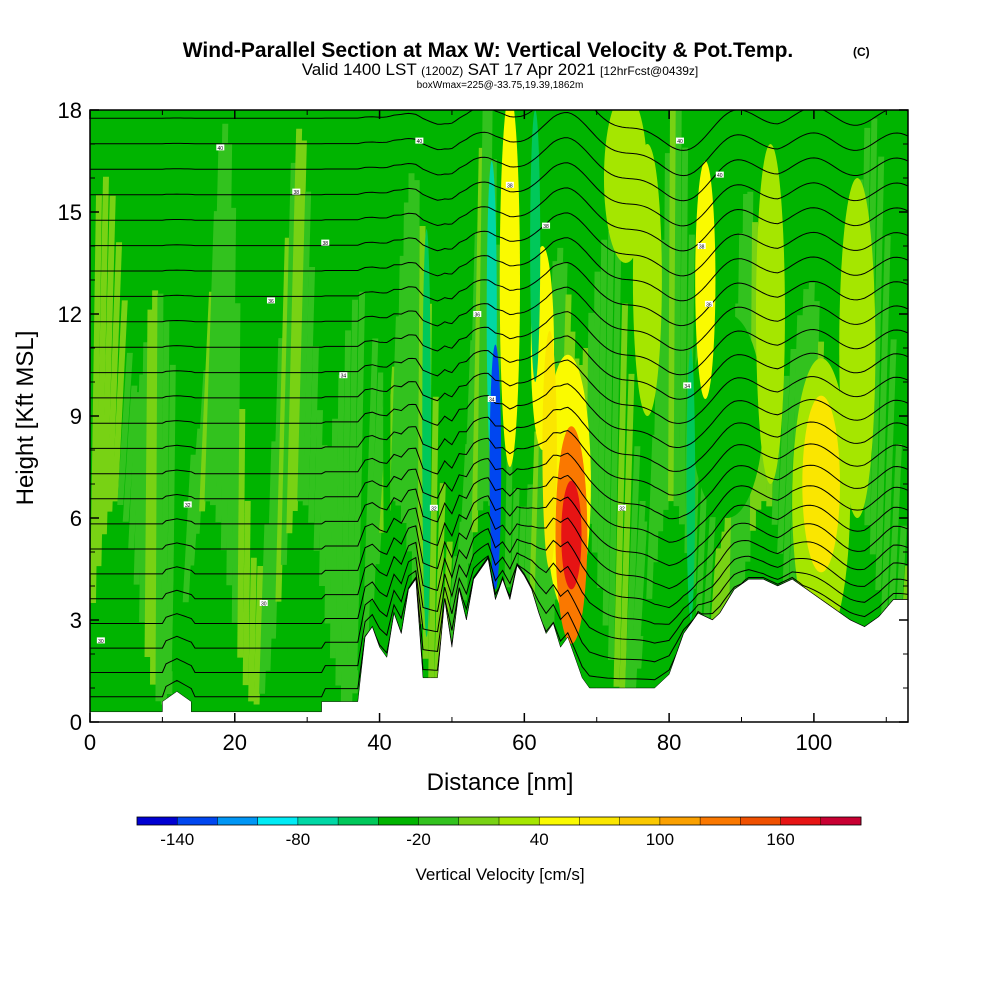  I want to click on y-tick-label: 18, so click(70, 110).